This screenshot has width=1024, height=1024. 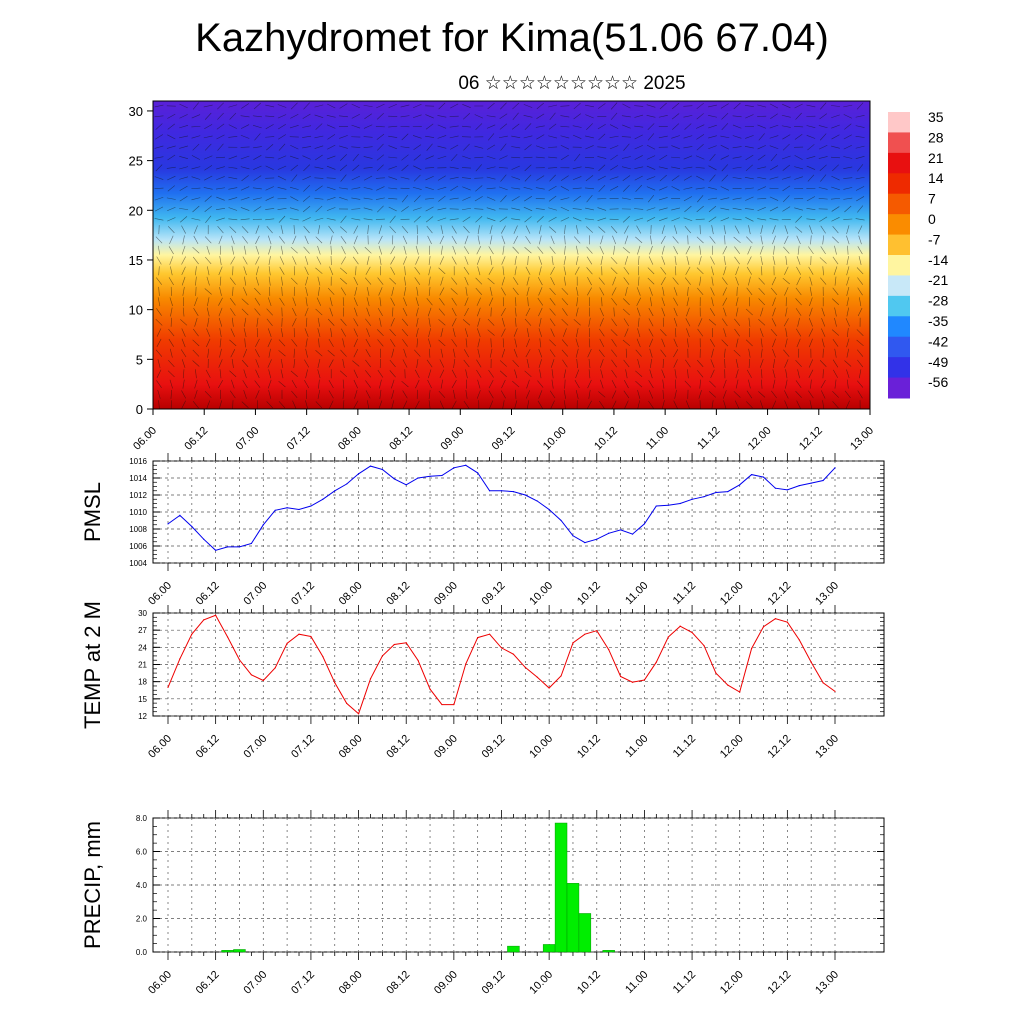 I want to click on x-tick-label: 09.00, so click(x=446, y=594).